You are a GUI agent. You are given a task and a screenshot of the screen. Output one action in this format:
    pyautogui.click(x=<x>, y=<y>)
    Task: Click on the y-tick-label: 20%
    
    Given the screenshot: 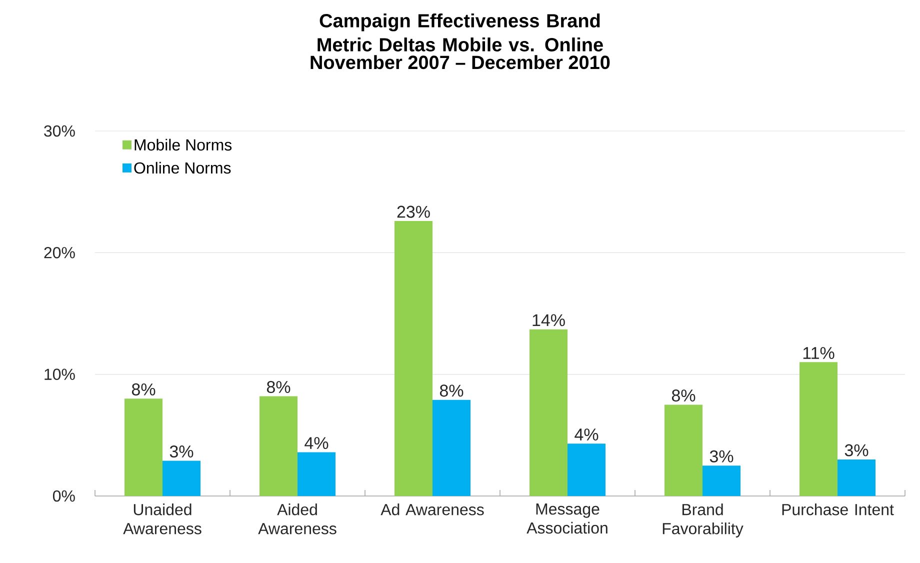 What is the action you would take?
    pyautogui.click(x=59, y=252)
    